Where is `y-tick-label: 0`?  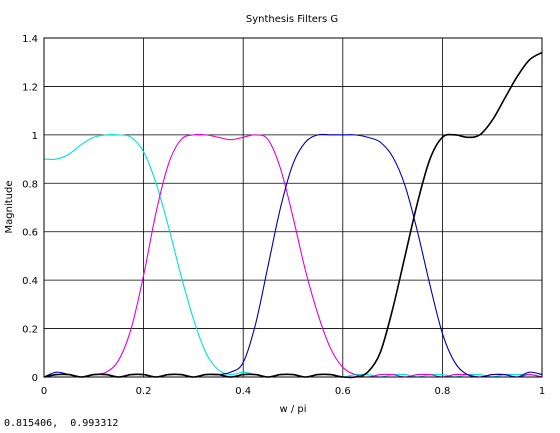 y-tick-label: 0 is located at coordinates (35, 378).